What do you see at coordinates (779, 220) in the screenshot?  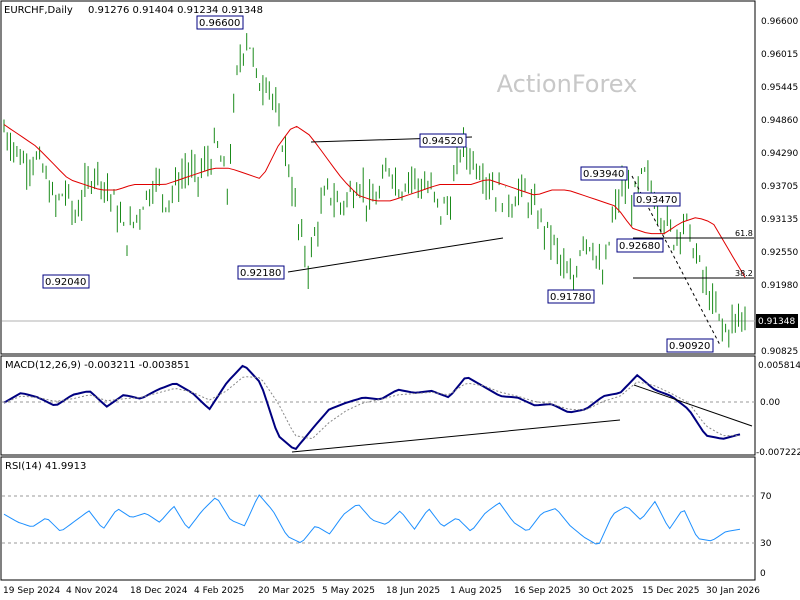 I see `price-tick: 0.93135` at bounding box center [779, 220].